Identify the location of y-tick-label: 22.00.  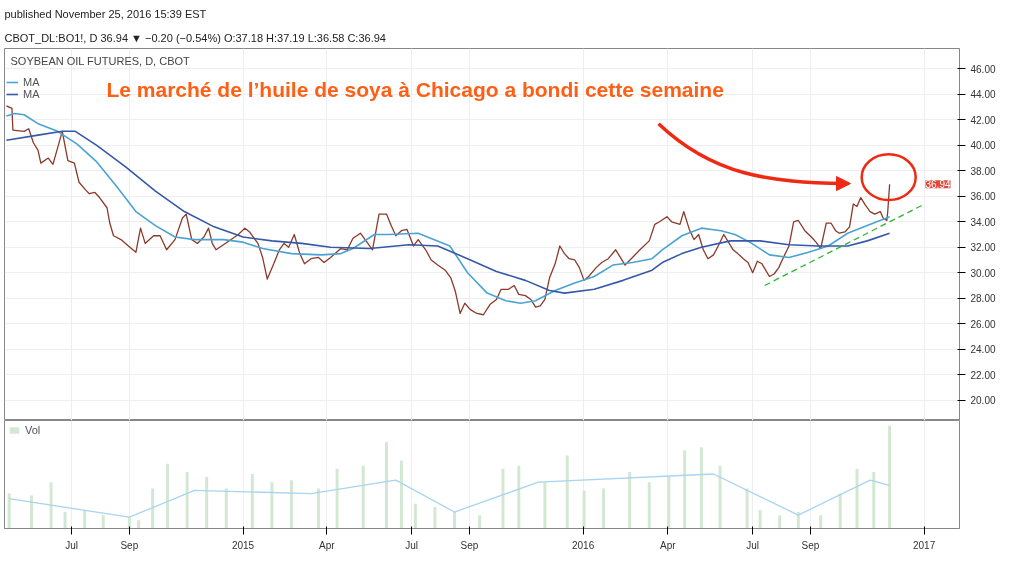
(983, 375).